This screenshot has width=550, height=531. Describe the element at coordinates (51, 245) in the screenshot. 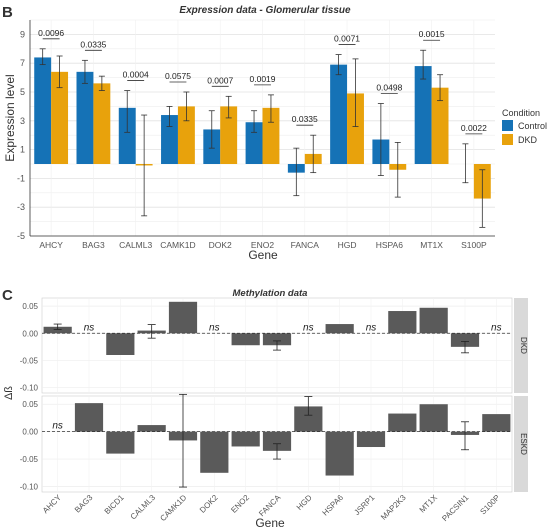

I see `expression-x-tick-label: AHCY` at that location.